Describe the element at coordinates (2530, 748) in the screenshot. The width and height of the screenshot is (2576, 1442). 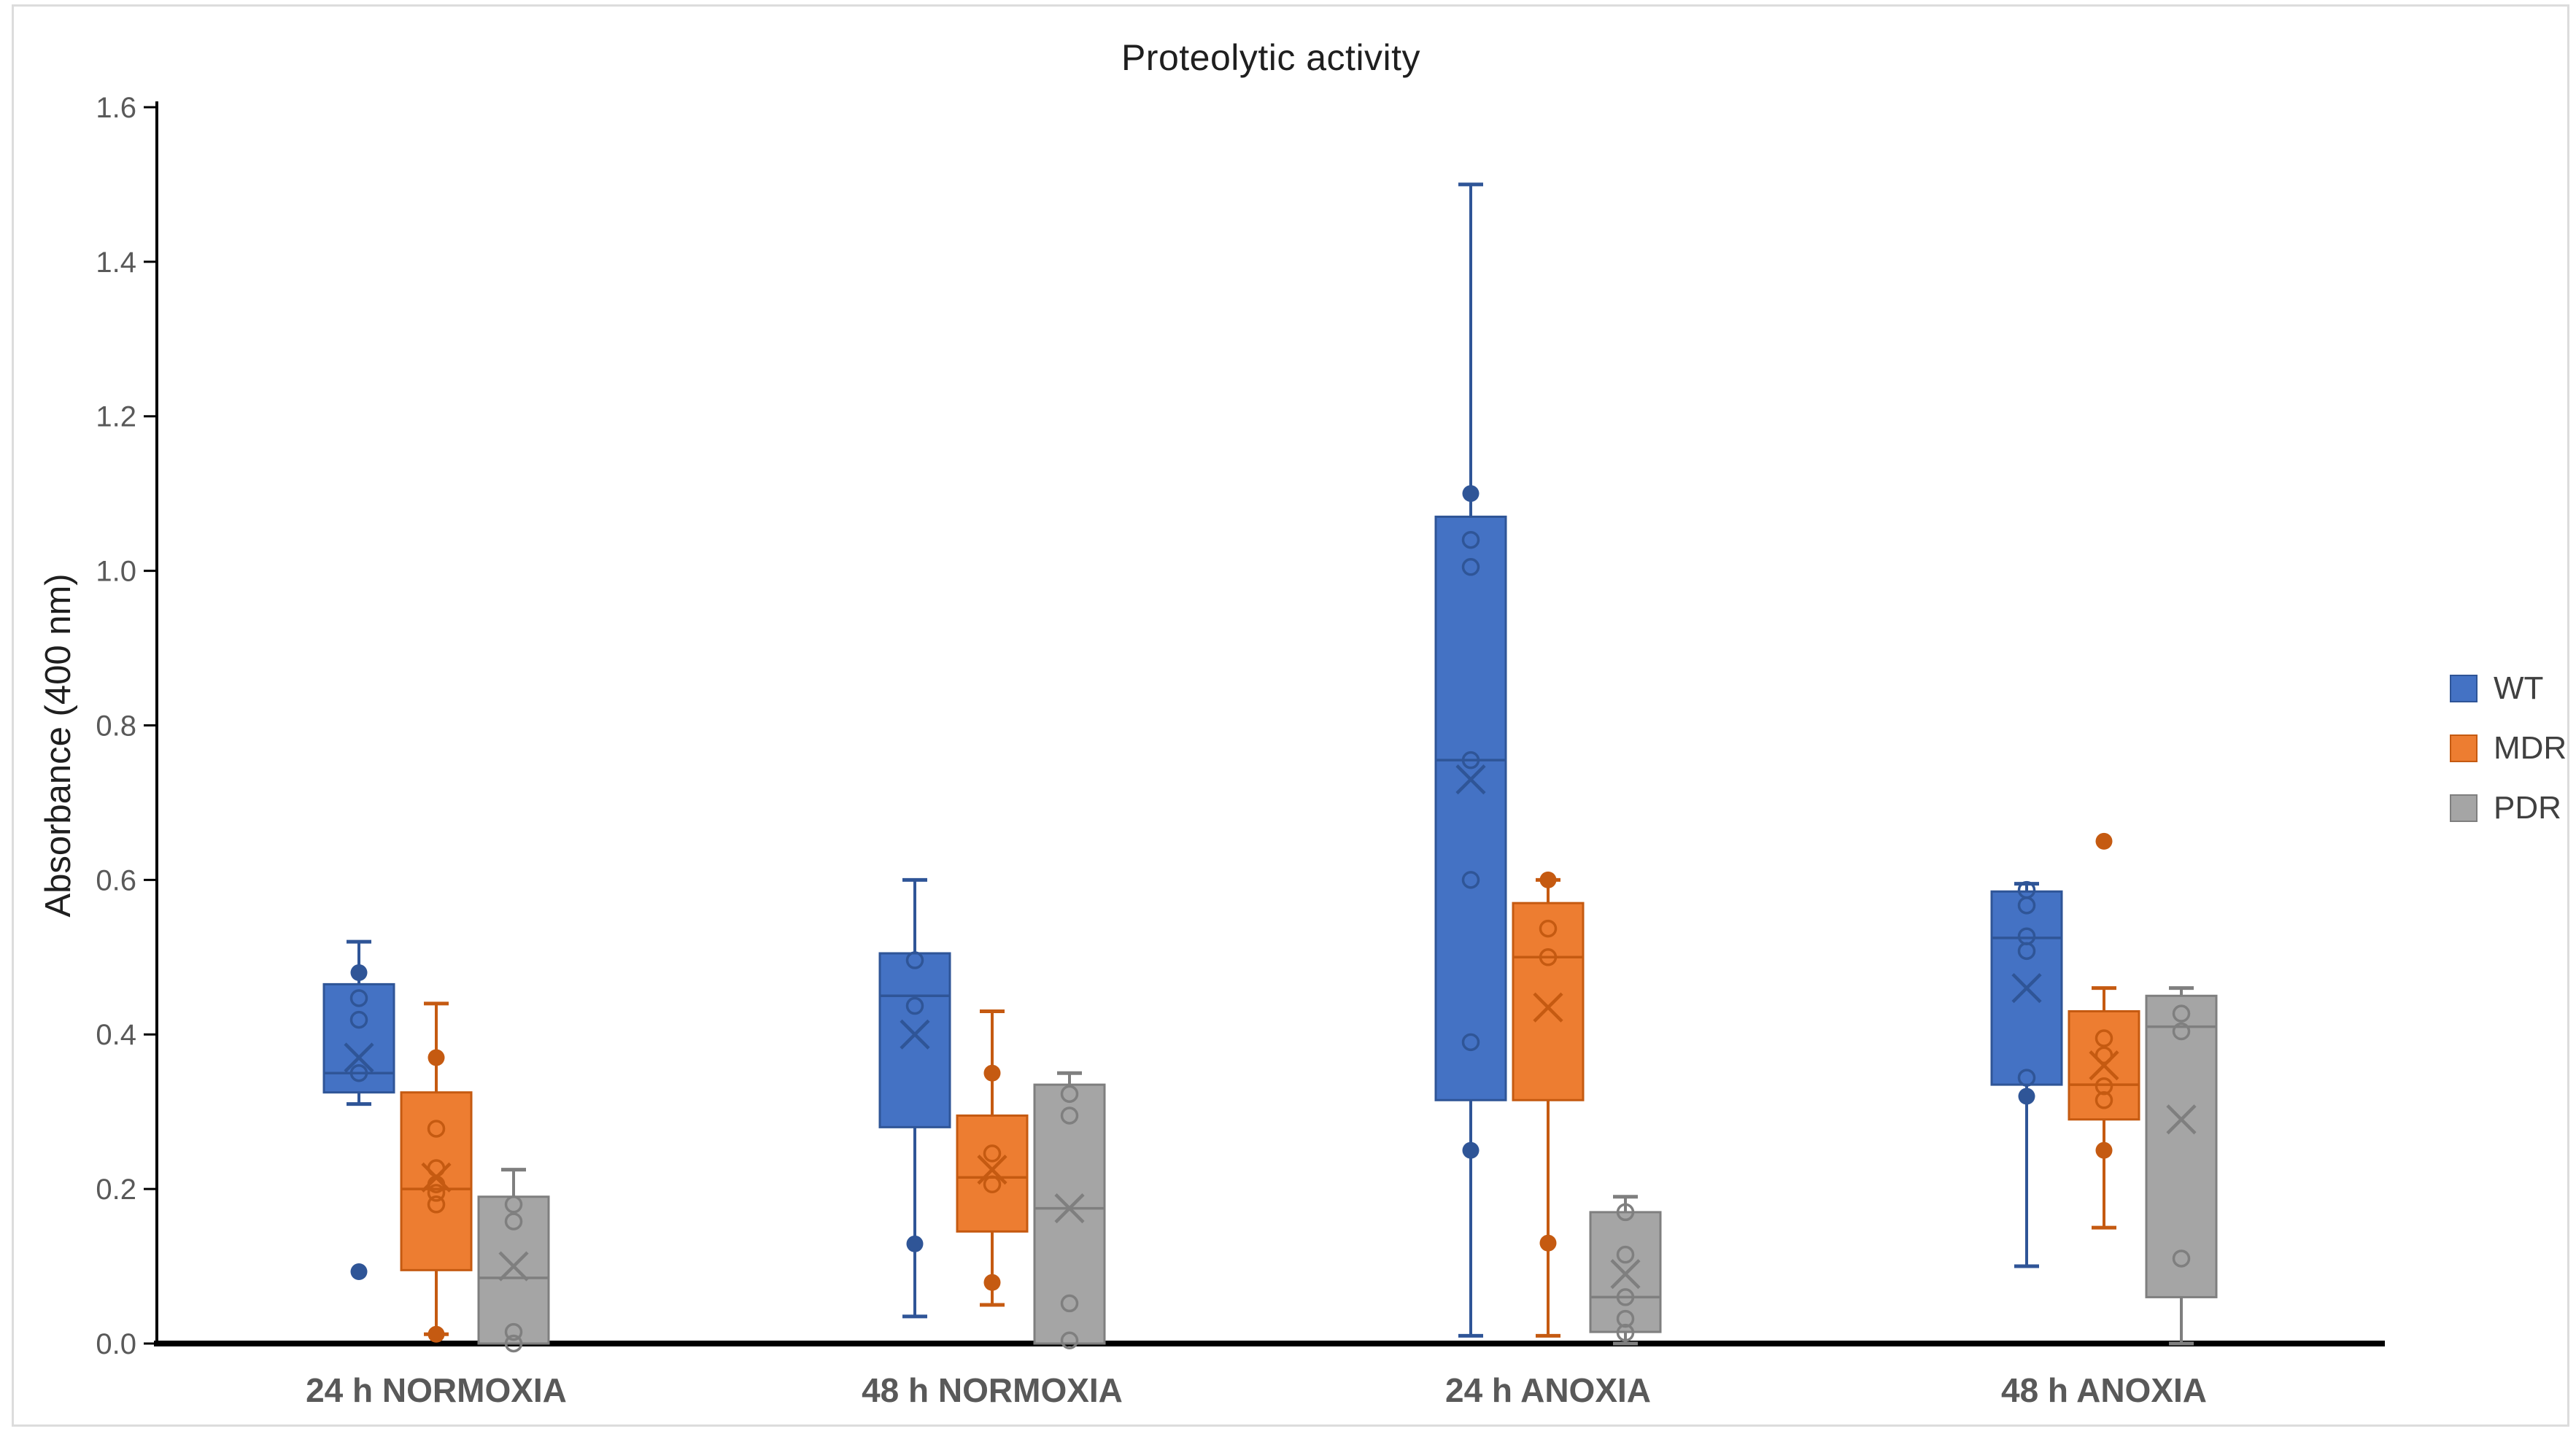
I see `legend-label-mdr: MDR` at that location.